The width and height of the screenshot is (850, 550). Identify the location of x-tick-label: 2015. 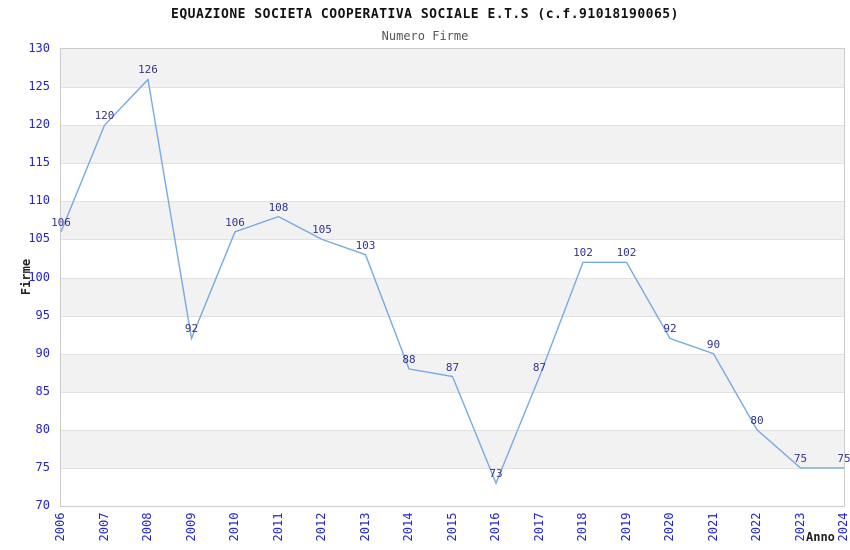
(451, 527).